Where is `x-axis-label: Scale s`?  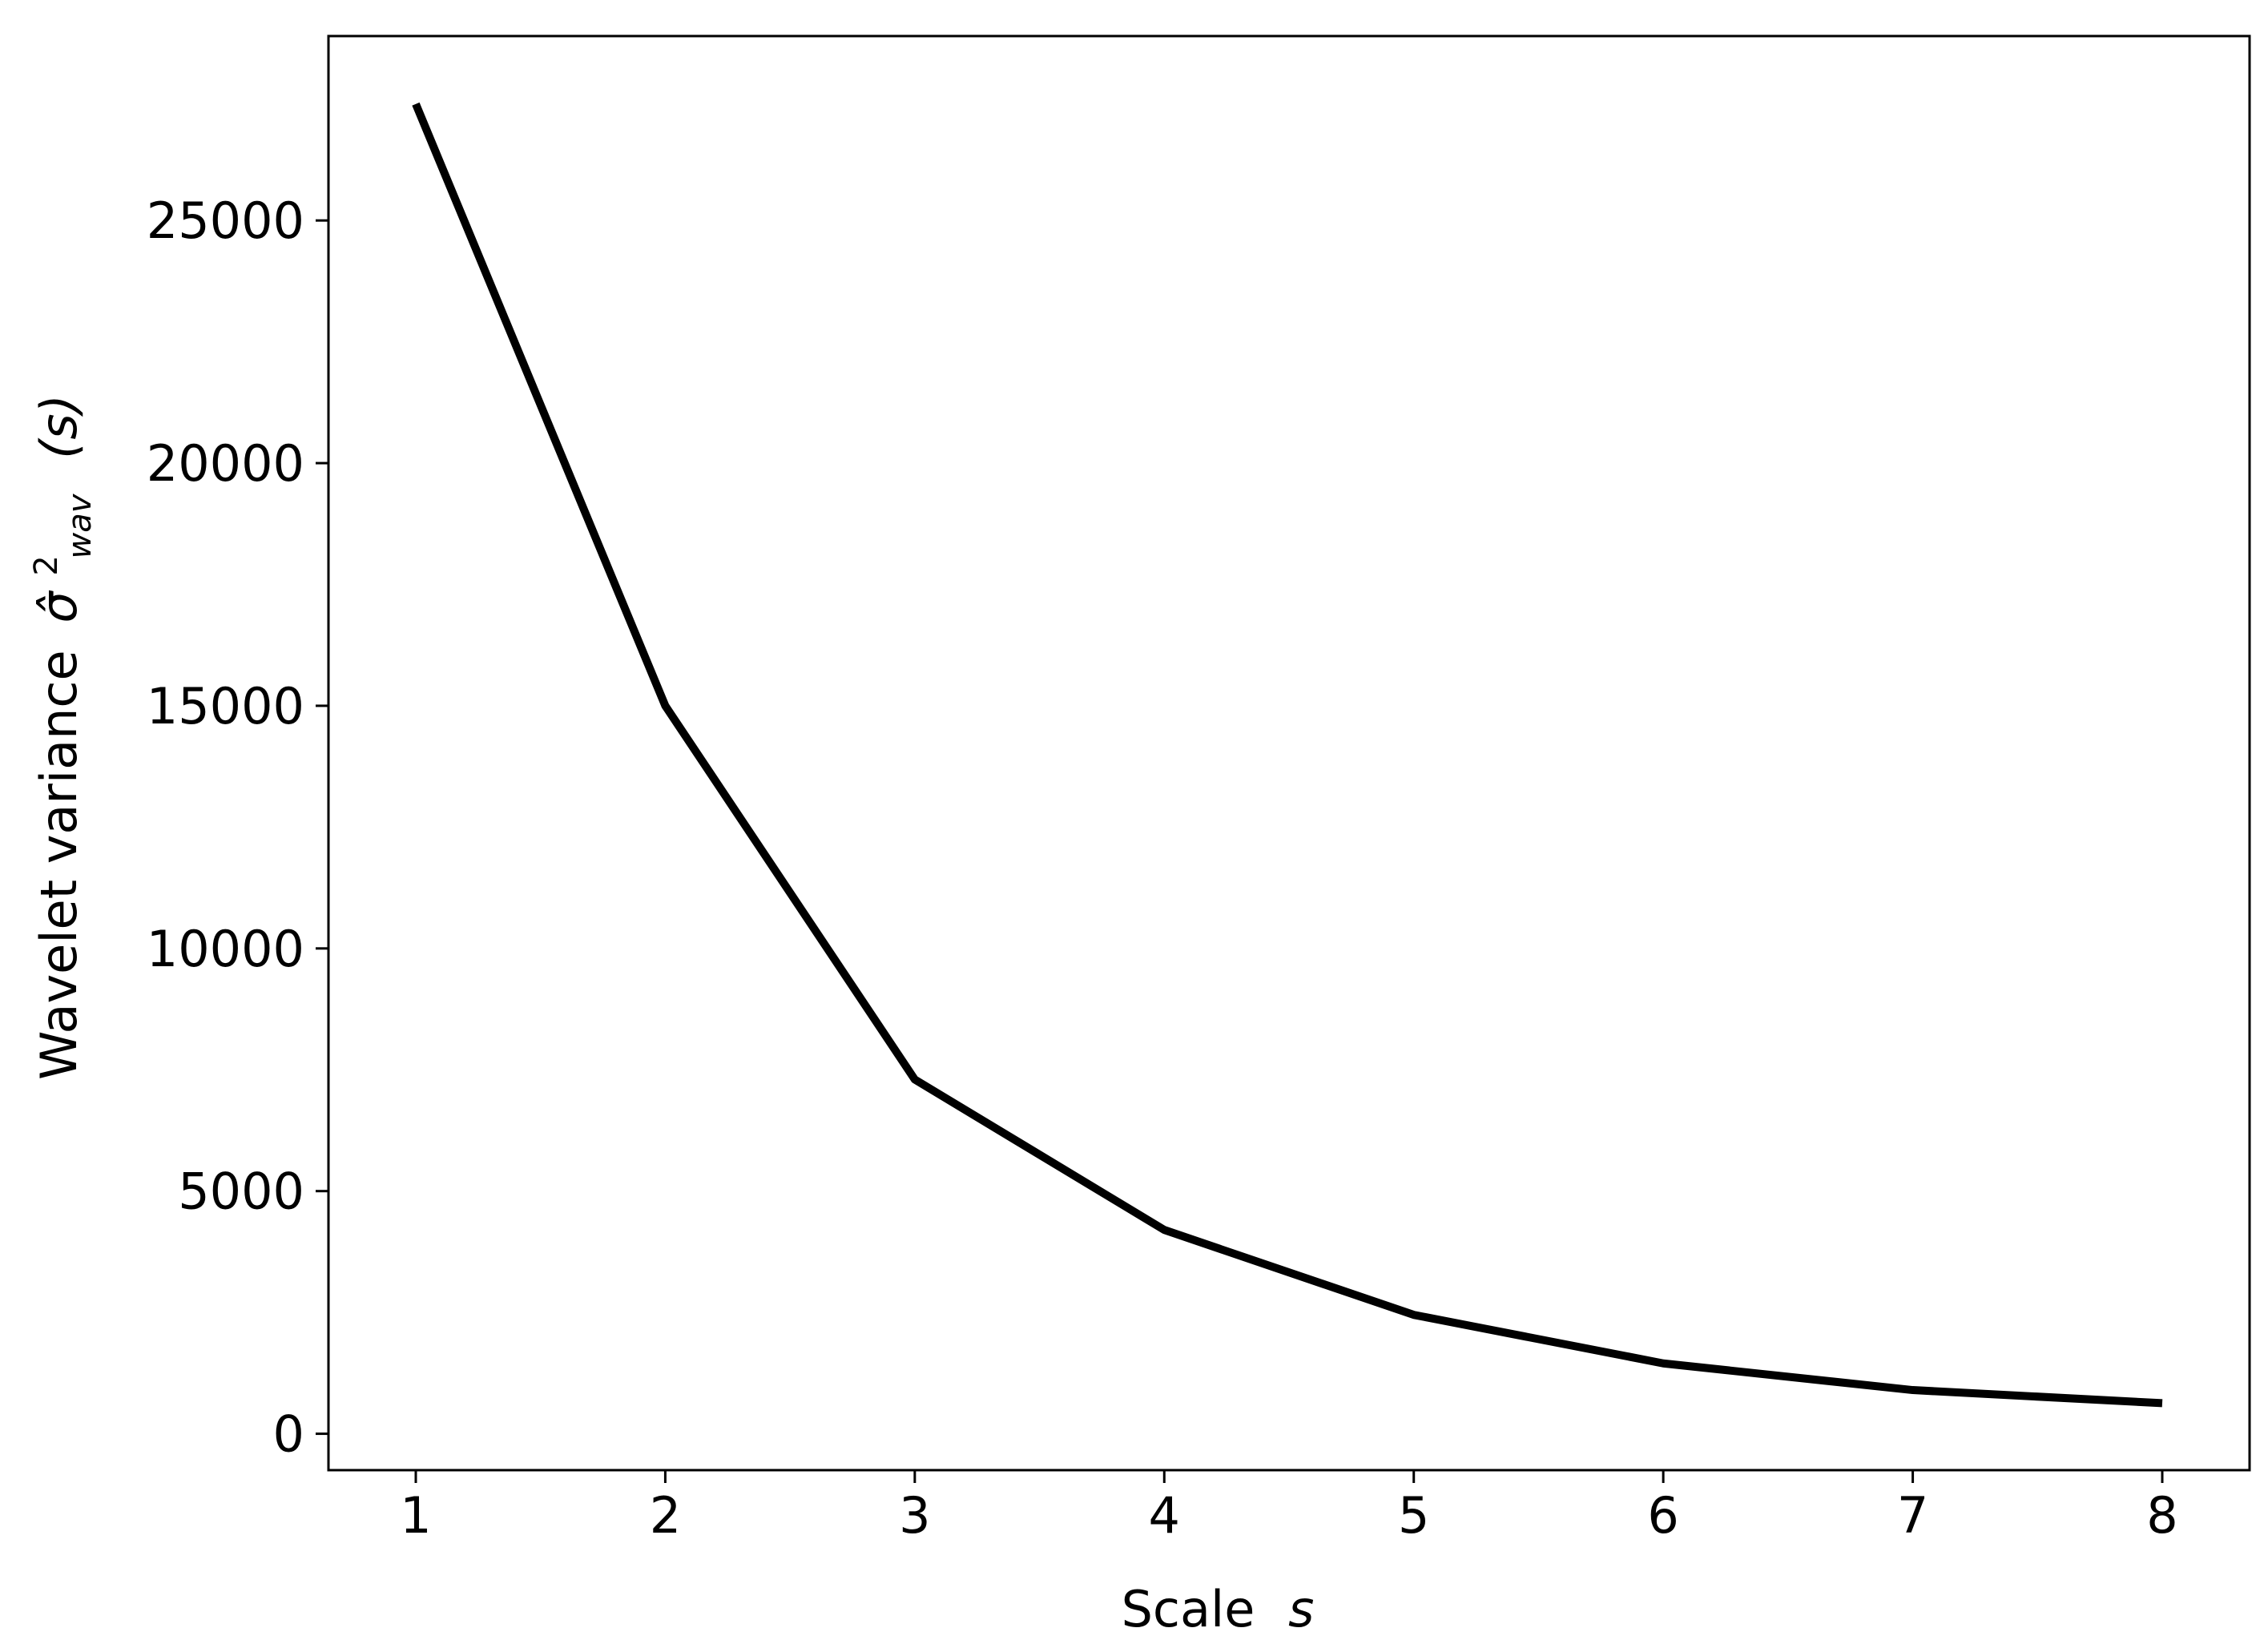 x-axis-label: Scale s is located at coordinates (1218, 1609).